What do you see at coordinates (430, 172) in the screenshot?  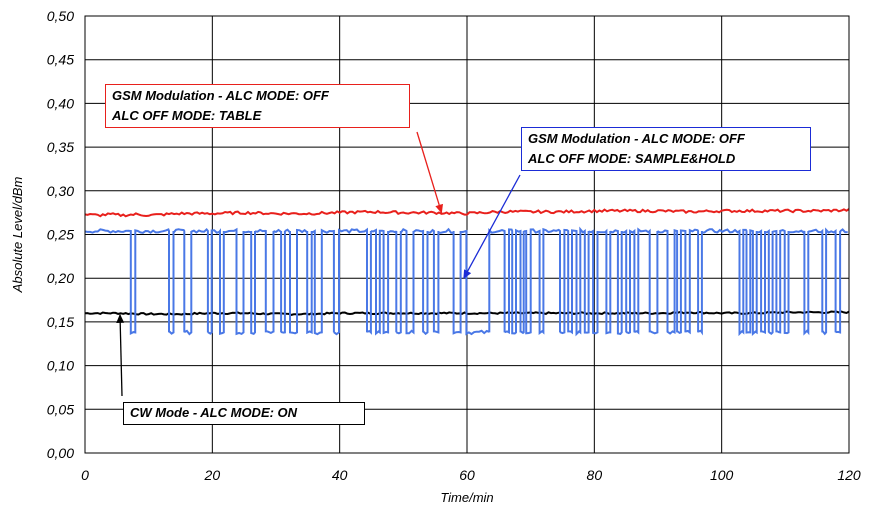 I see `annotation-arrow-red` at bounding box center [430, 172].